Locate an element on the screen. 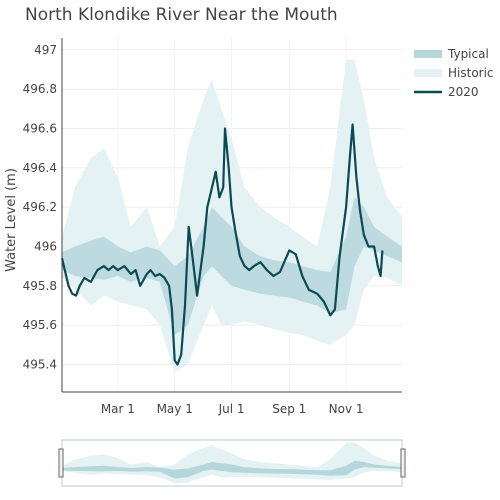 This screenshot has width=500, height=500. y-tick-label: 496.6 is located at coordinates (40, 128).